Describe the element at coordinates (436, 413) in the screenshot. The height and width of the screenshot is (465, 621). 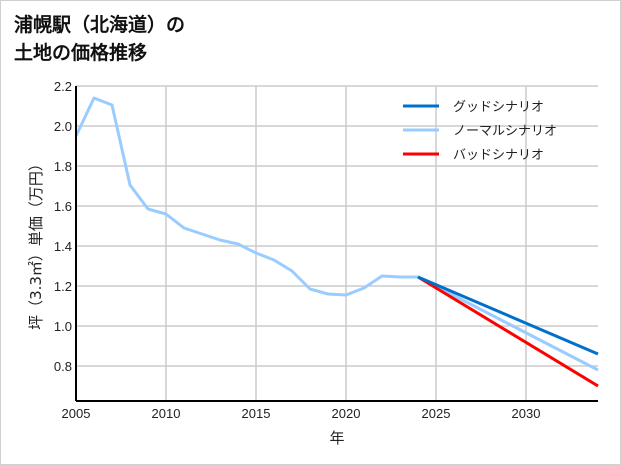
I see `x-tick-label: 2025` at that location.